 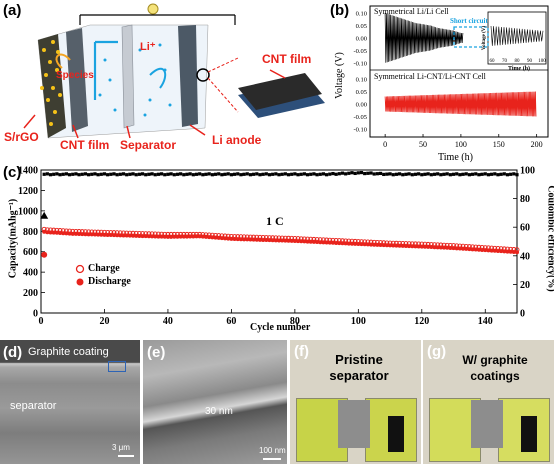 What do you see at coordinates (359, 375) in the screenshot?
I see `caption-f-line2: separator` at bounding box center [359, 375].